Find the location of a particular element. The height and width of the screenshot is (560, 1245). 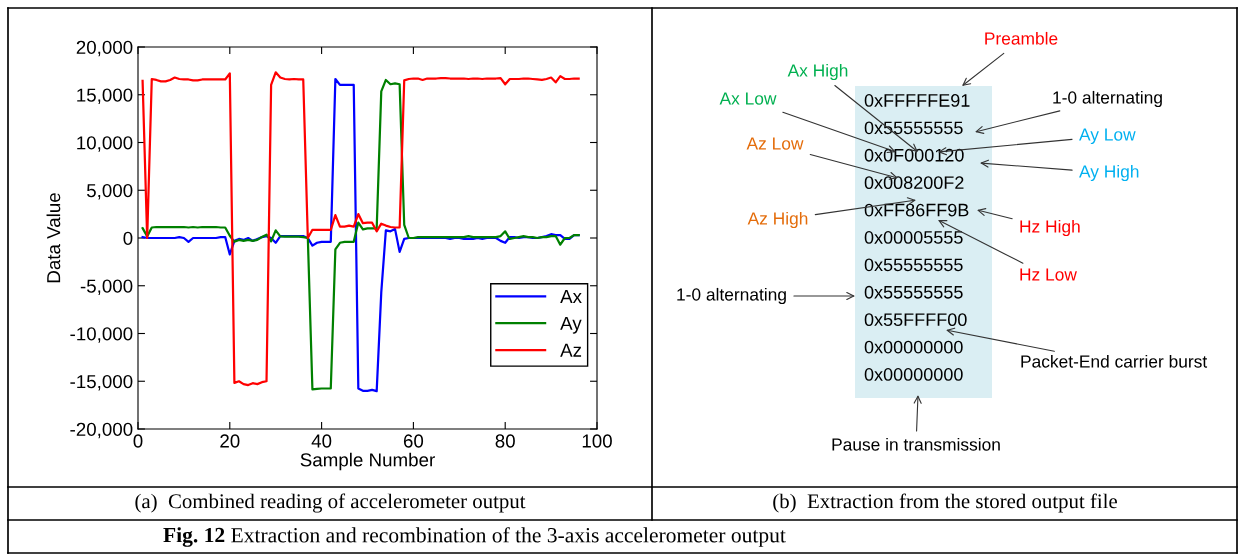

legend-label: Ax is located at coordinates (571, 296).